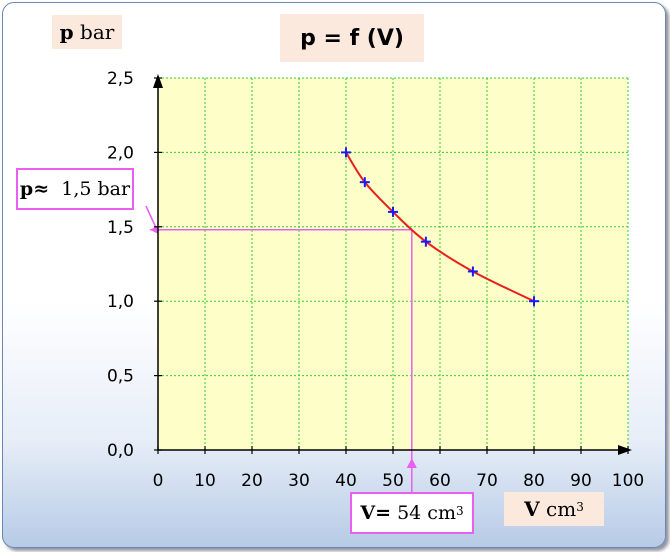 The height and width of the screenshot is (552, 670). I want to click on y-tick-label: 2,0, so click(120, 153).